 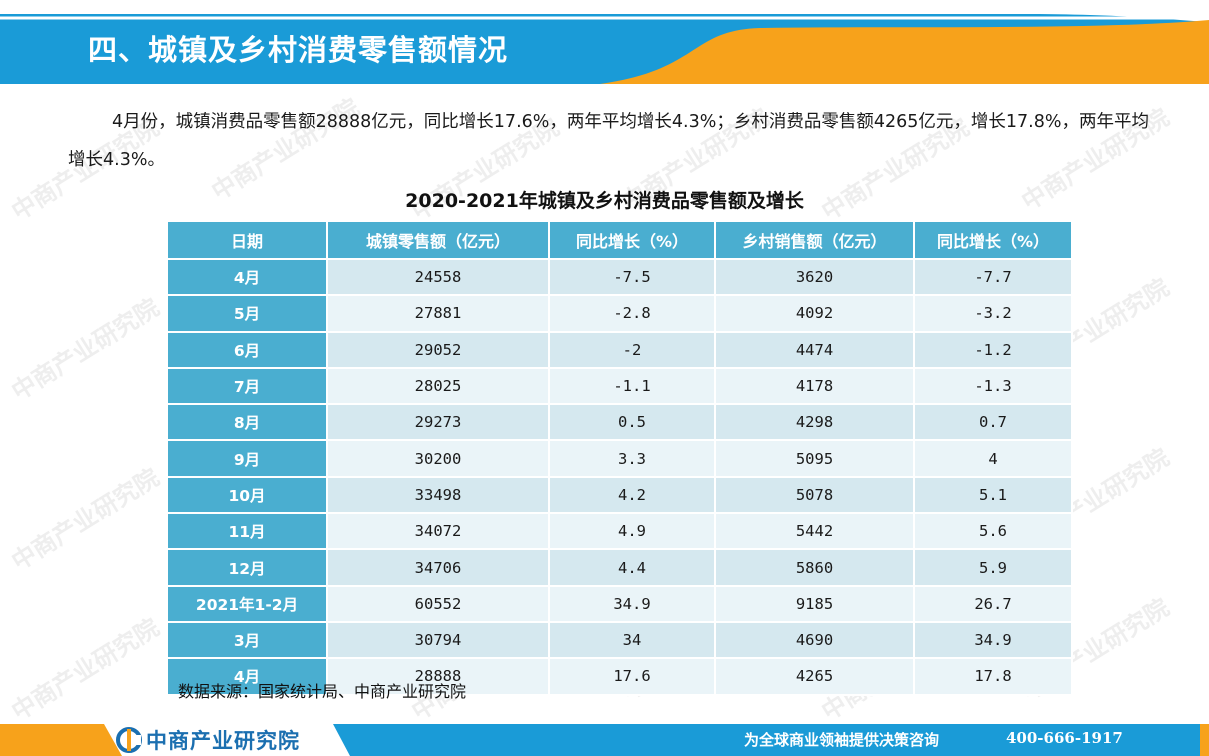 I want to click on cell-rural-growth: 34.9, so click(x=993, y=640).